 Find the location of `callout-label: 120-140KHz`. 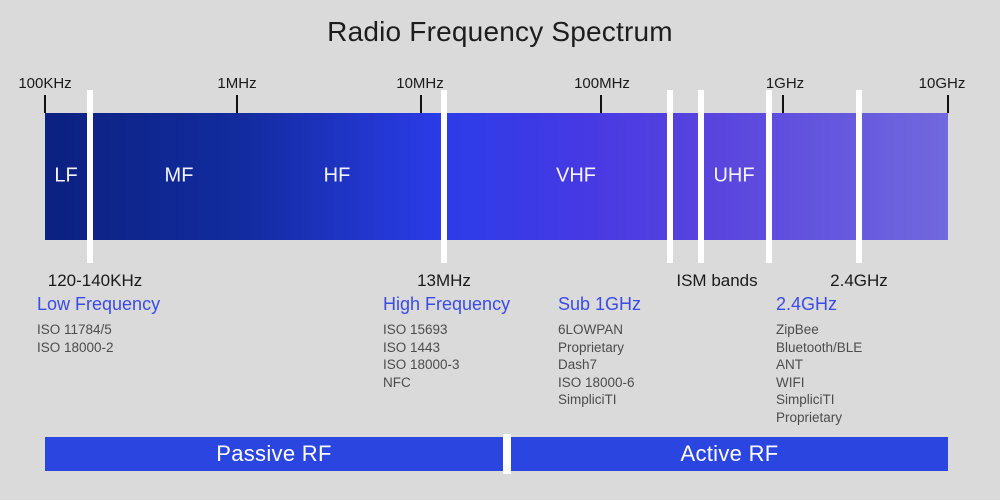

callout-label: 120-140KHz is located at coordinates (95, 280).